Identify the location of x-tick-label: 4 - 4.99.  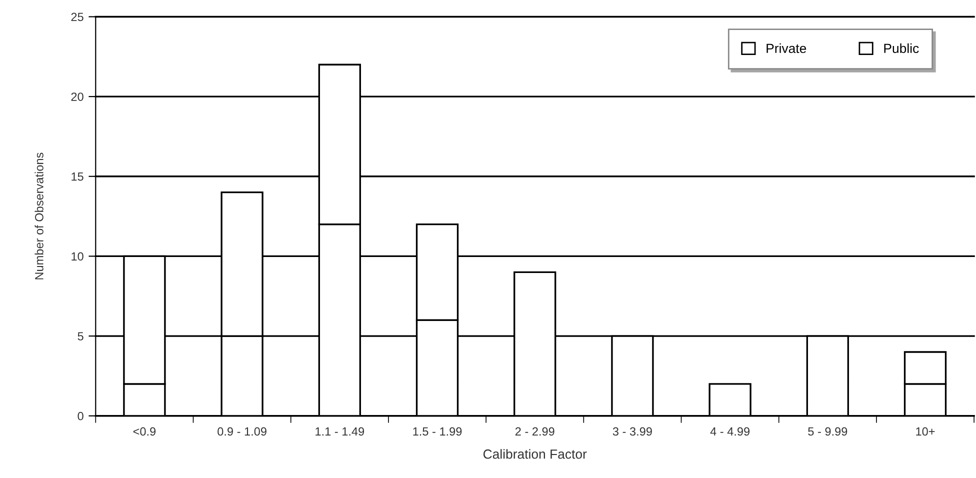
(730, 431).